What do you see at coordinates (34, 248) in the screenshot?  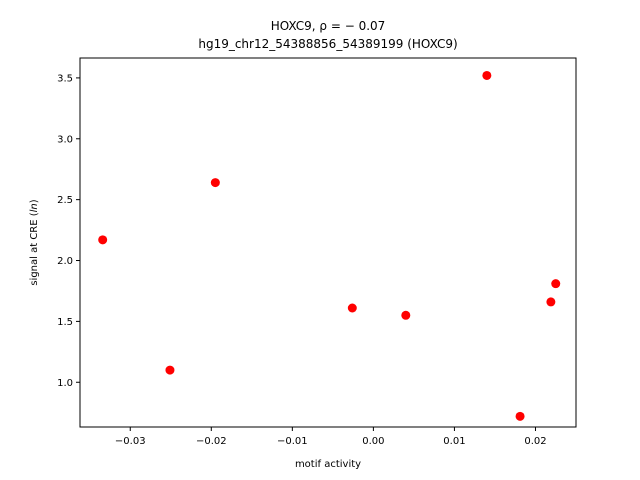 I see `y-axis-label-prefix: signal at CRE (` at bounding box center [34, 248].